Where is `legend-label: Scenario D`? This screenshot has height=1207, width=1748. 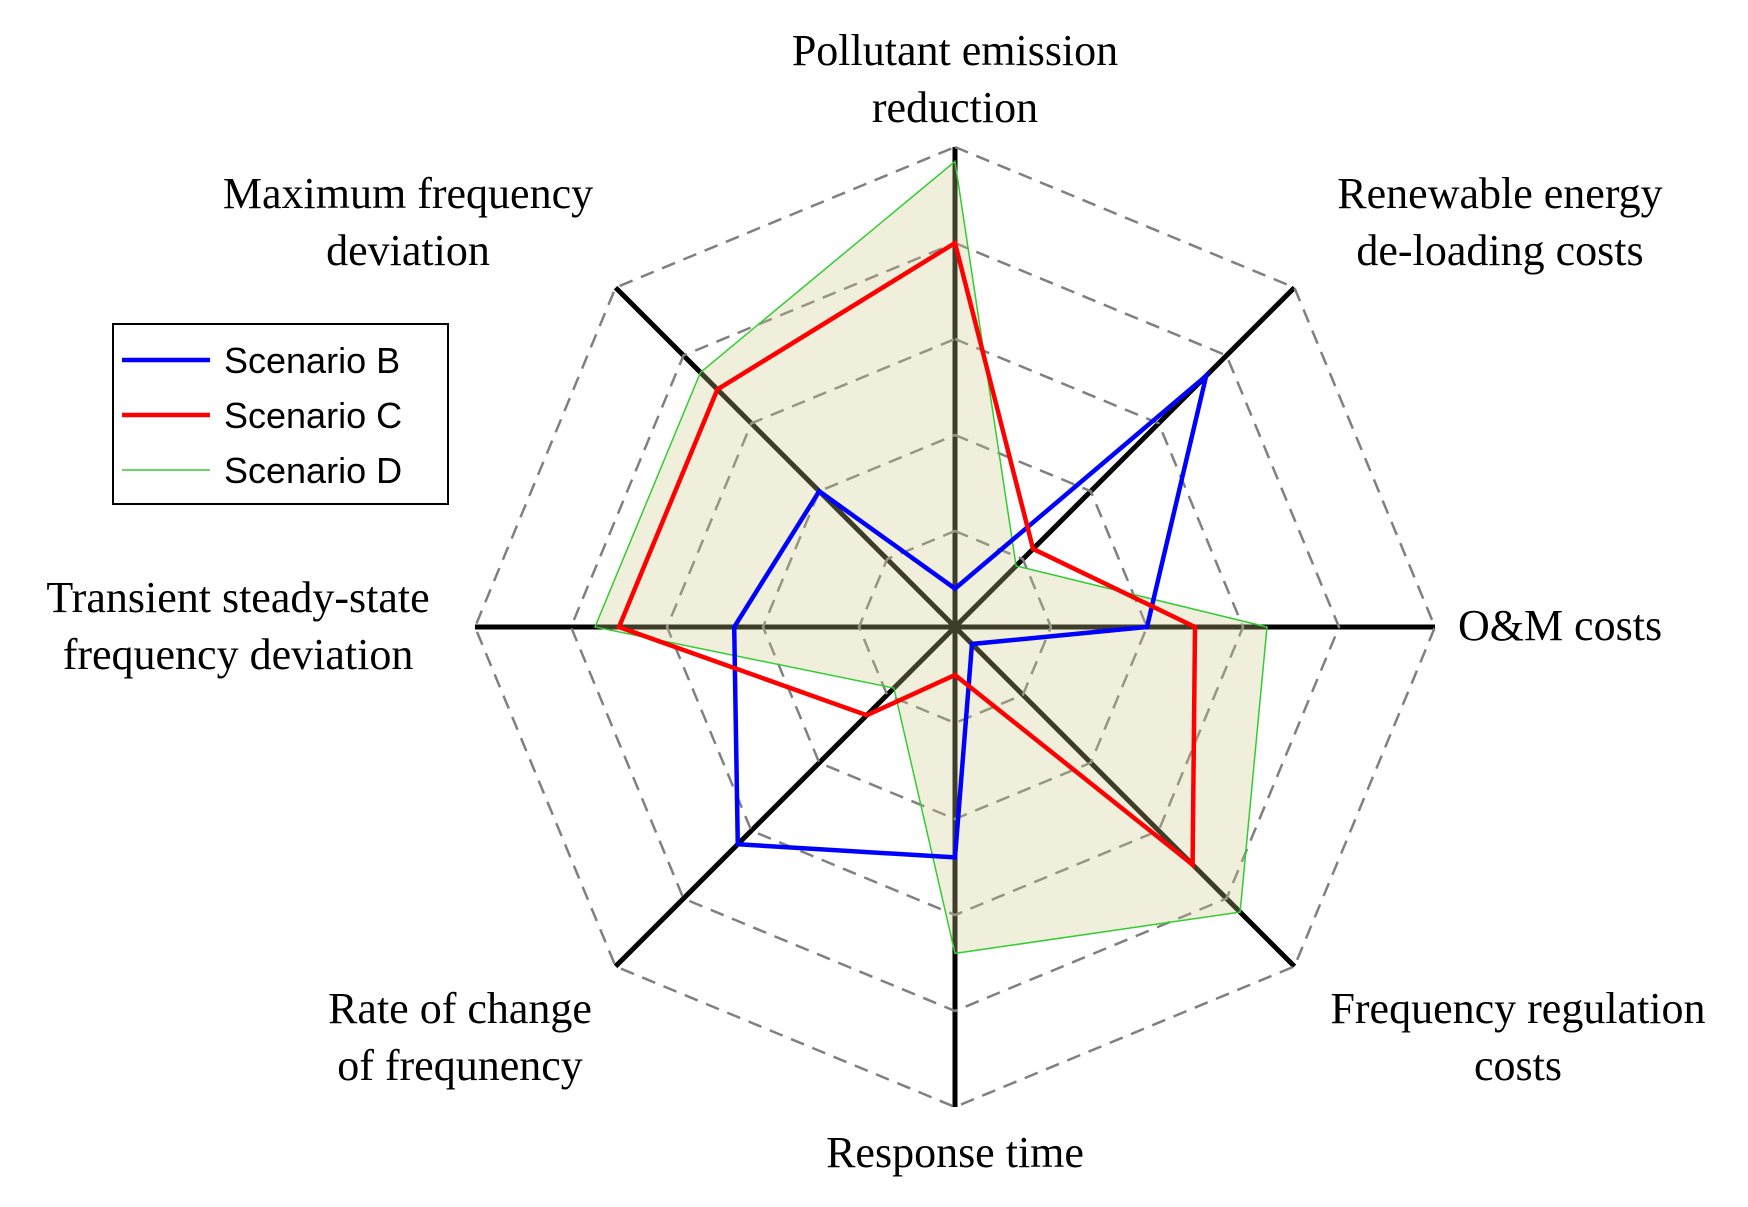 legend-label: Scenario D is located at coordinates (313, 470).